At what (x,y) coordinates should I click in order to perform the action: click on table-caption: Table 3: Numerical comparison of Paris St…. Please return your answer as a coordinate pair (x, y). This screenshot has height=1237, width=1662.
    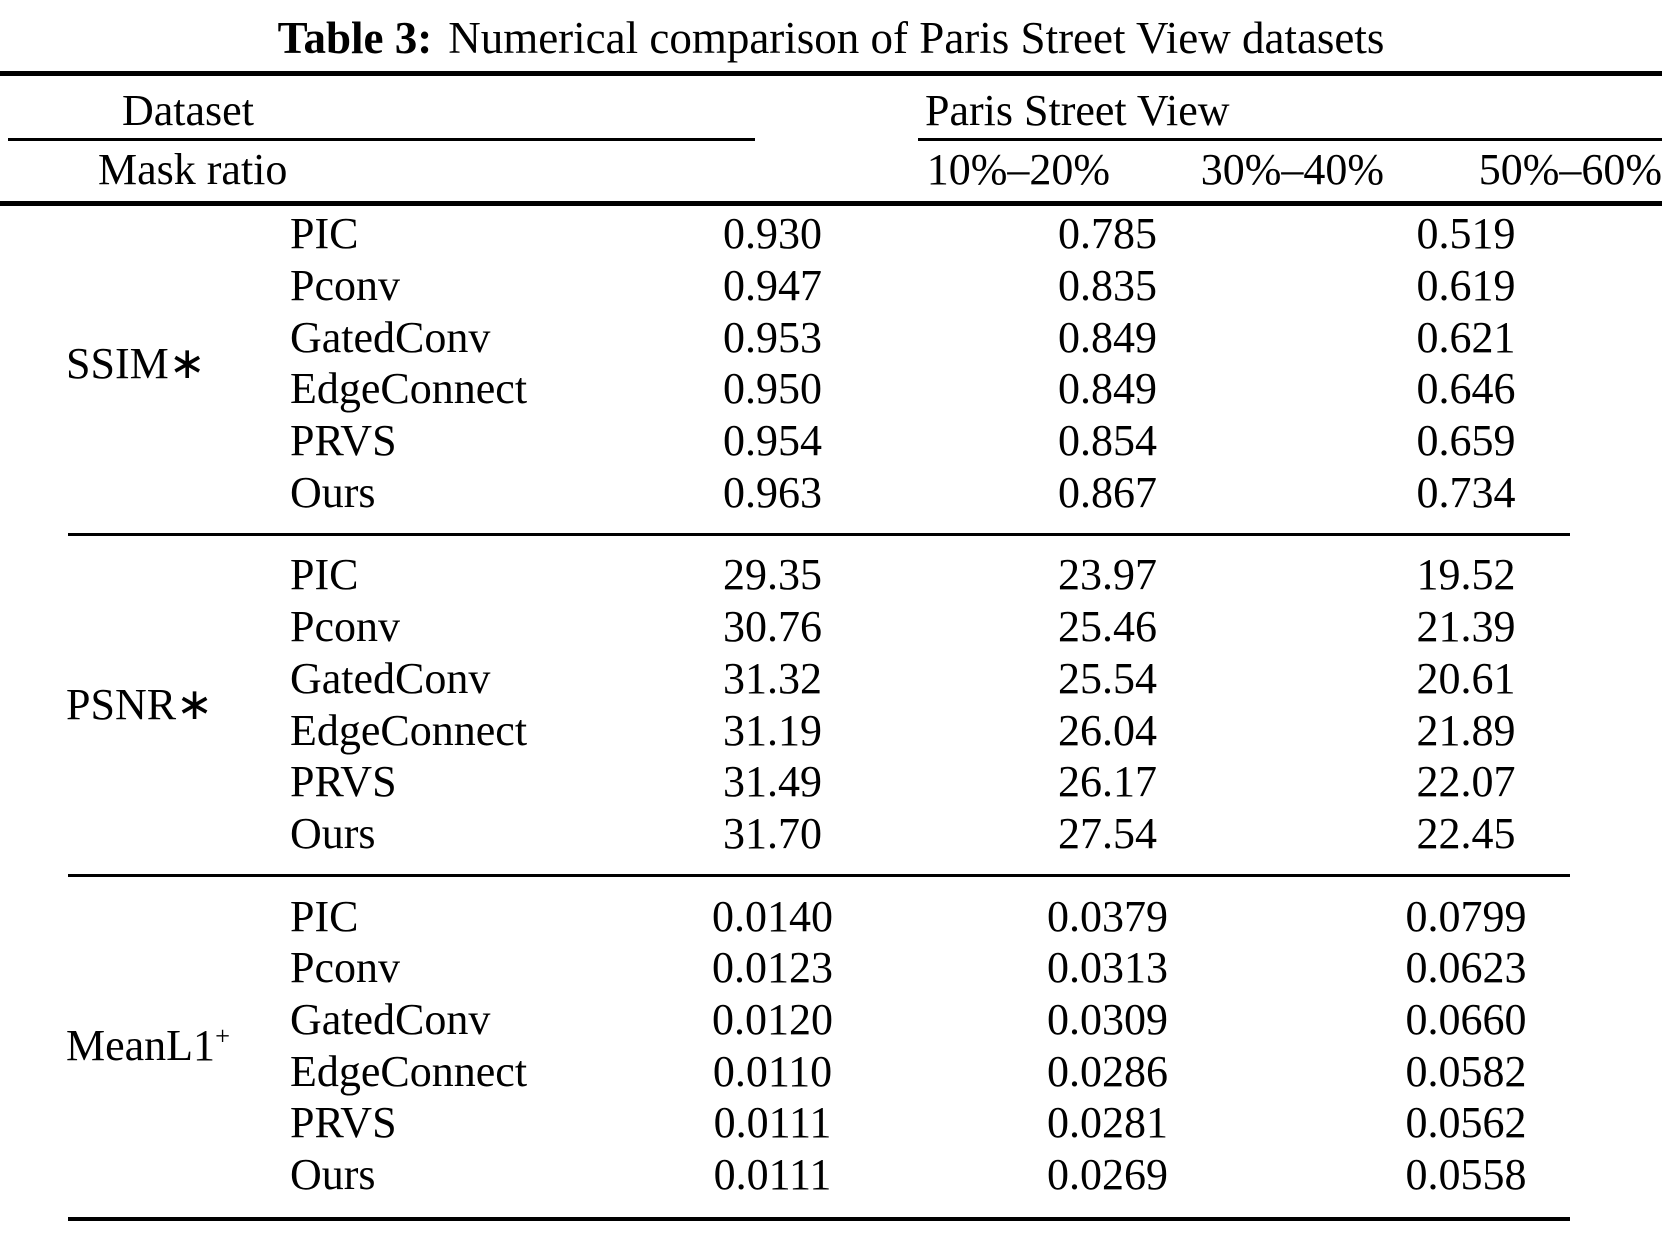
    Looking at the image, I should click on (831, 35).